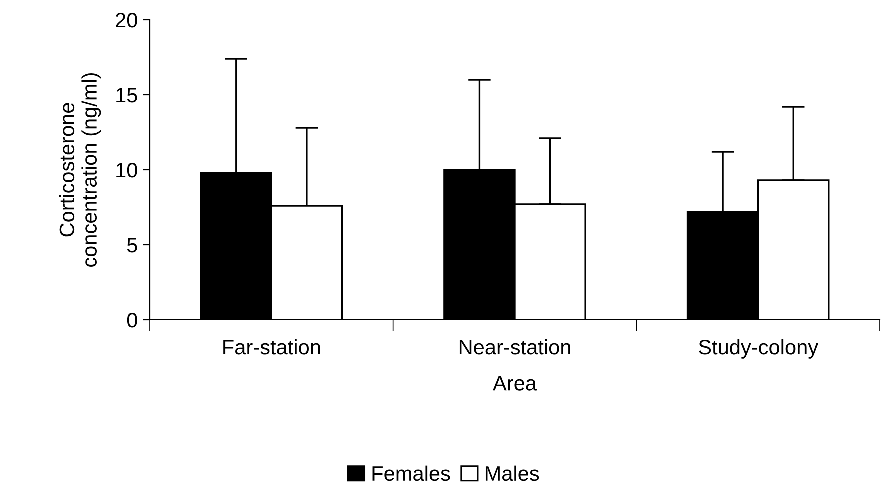 This screenshot has width=888, height=504. I want to click on y-tick-label: 0, so click(132, 320).